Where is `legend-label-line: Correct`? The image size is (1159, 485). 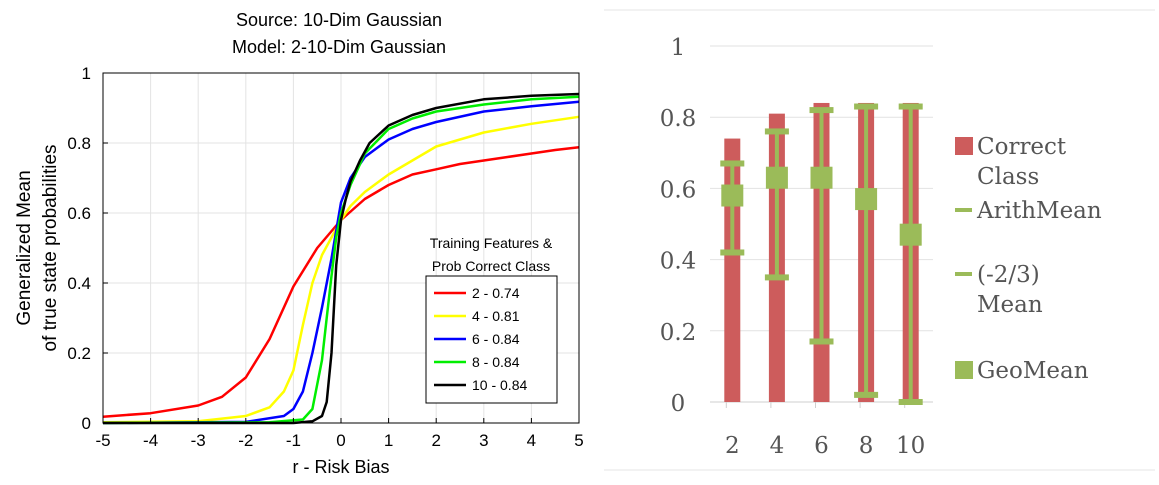
legend-label-line: Correct is located at coordinates (1022, 147).